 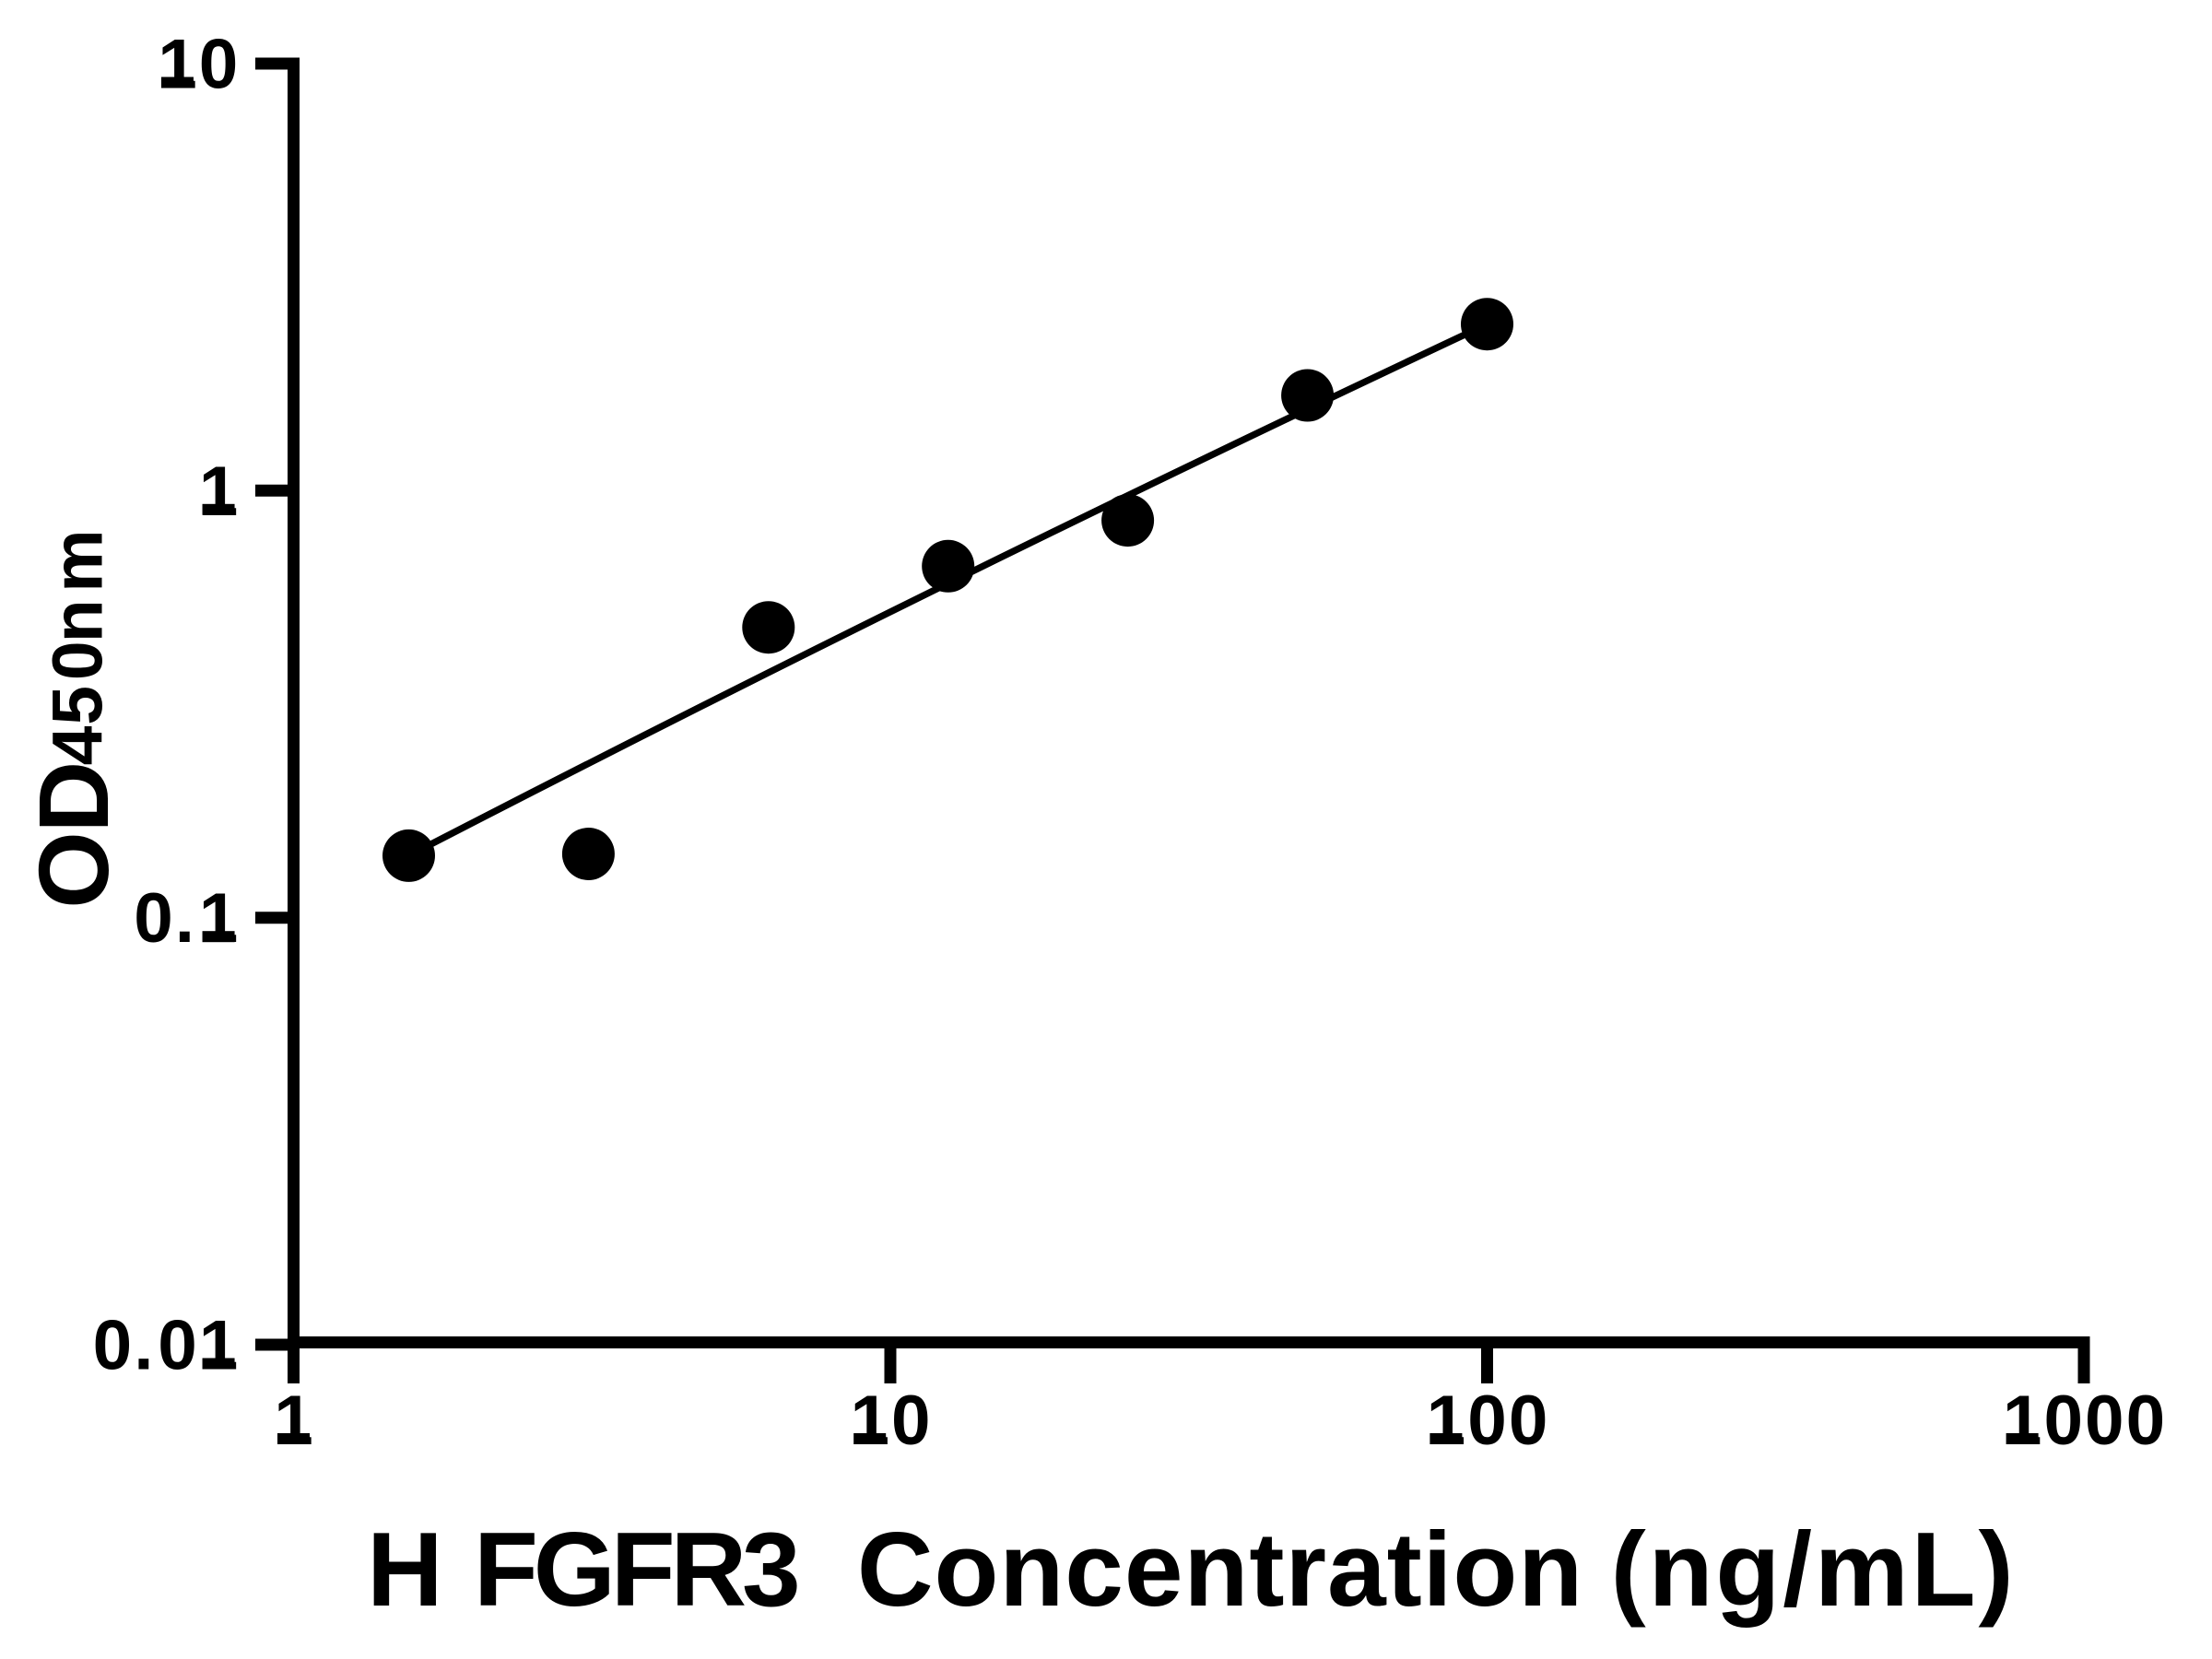 I want to click on svg-text: (ng/mL), so click(x=1814, y=1570).